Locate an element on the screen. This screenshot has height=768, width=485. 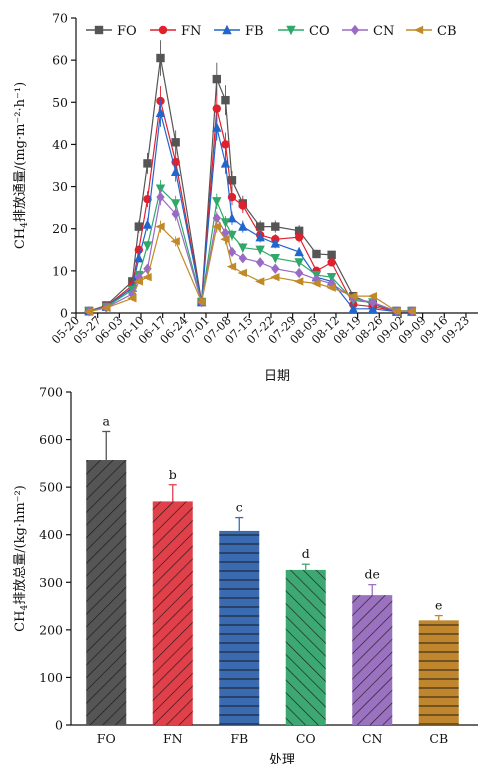
chart1-xlabel: 日期 is located at coordinates (277, 376).